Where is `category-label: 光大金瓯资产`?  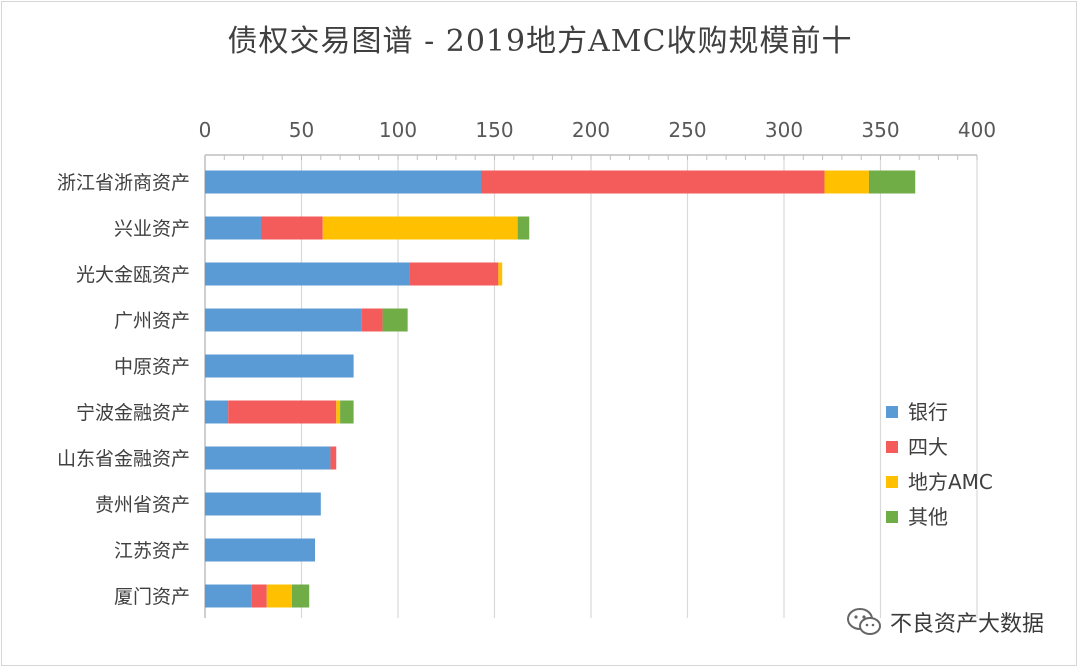 category-label: 光大金瓯资产 is located at coordinates (133, 275).